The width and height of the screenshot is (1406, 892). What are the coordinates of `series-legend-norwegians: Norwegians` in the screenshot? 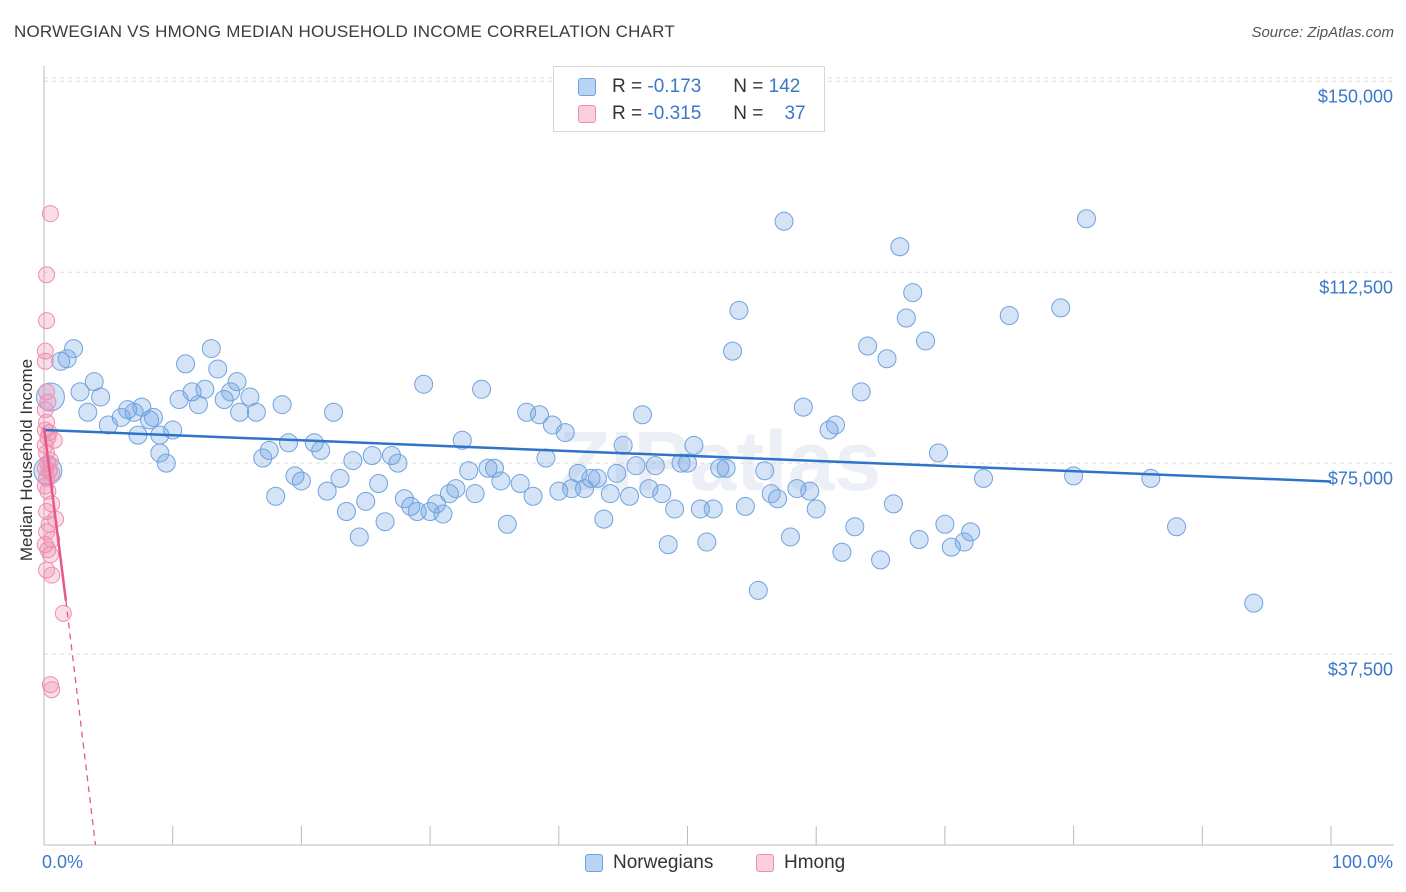 It's located at (649, 863).